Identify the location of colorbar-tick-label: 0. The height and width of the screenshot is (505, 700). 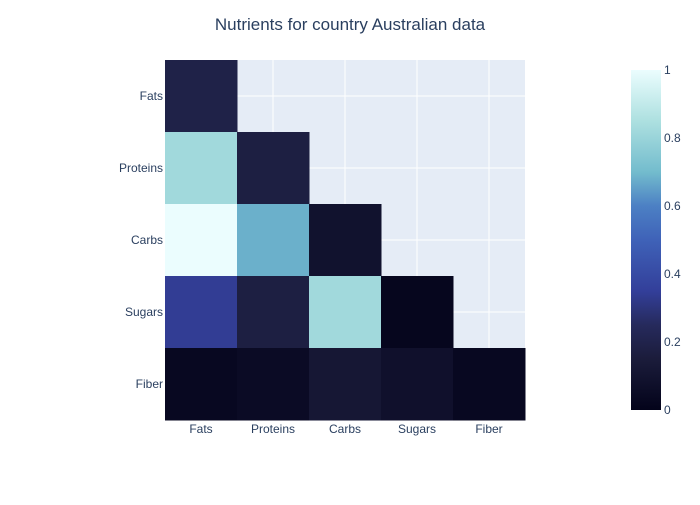
(667, 410).